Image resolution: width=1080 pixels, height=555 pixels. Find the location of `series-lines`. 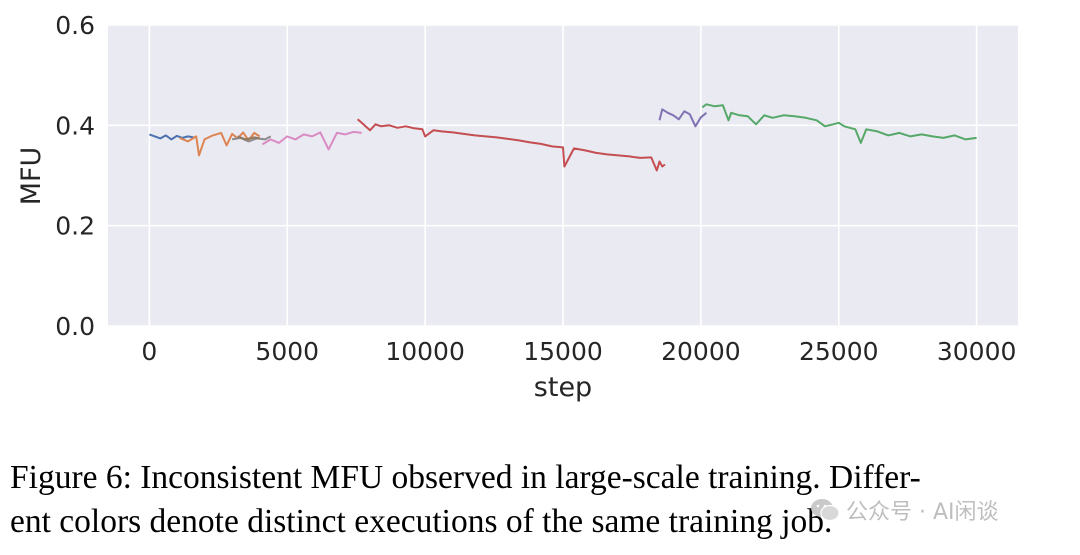

series-lines is located at coordinates (563, 137).